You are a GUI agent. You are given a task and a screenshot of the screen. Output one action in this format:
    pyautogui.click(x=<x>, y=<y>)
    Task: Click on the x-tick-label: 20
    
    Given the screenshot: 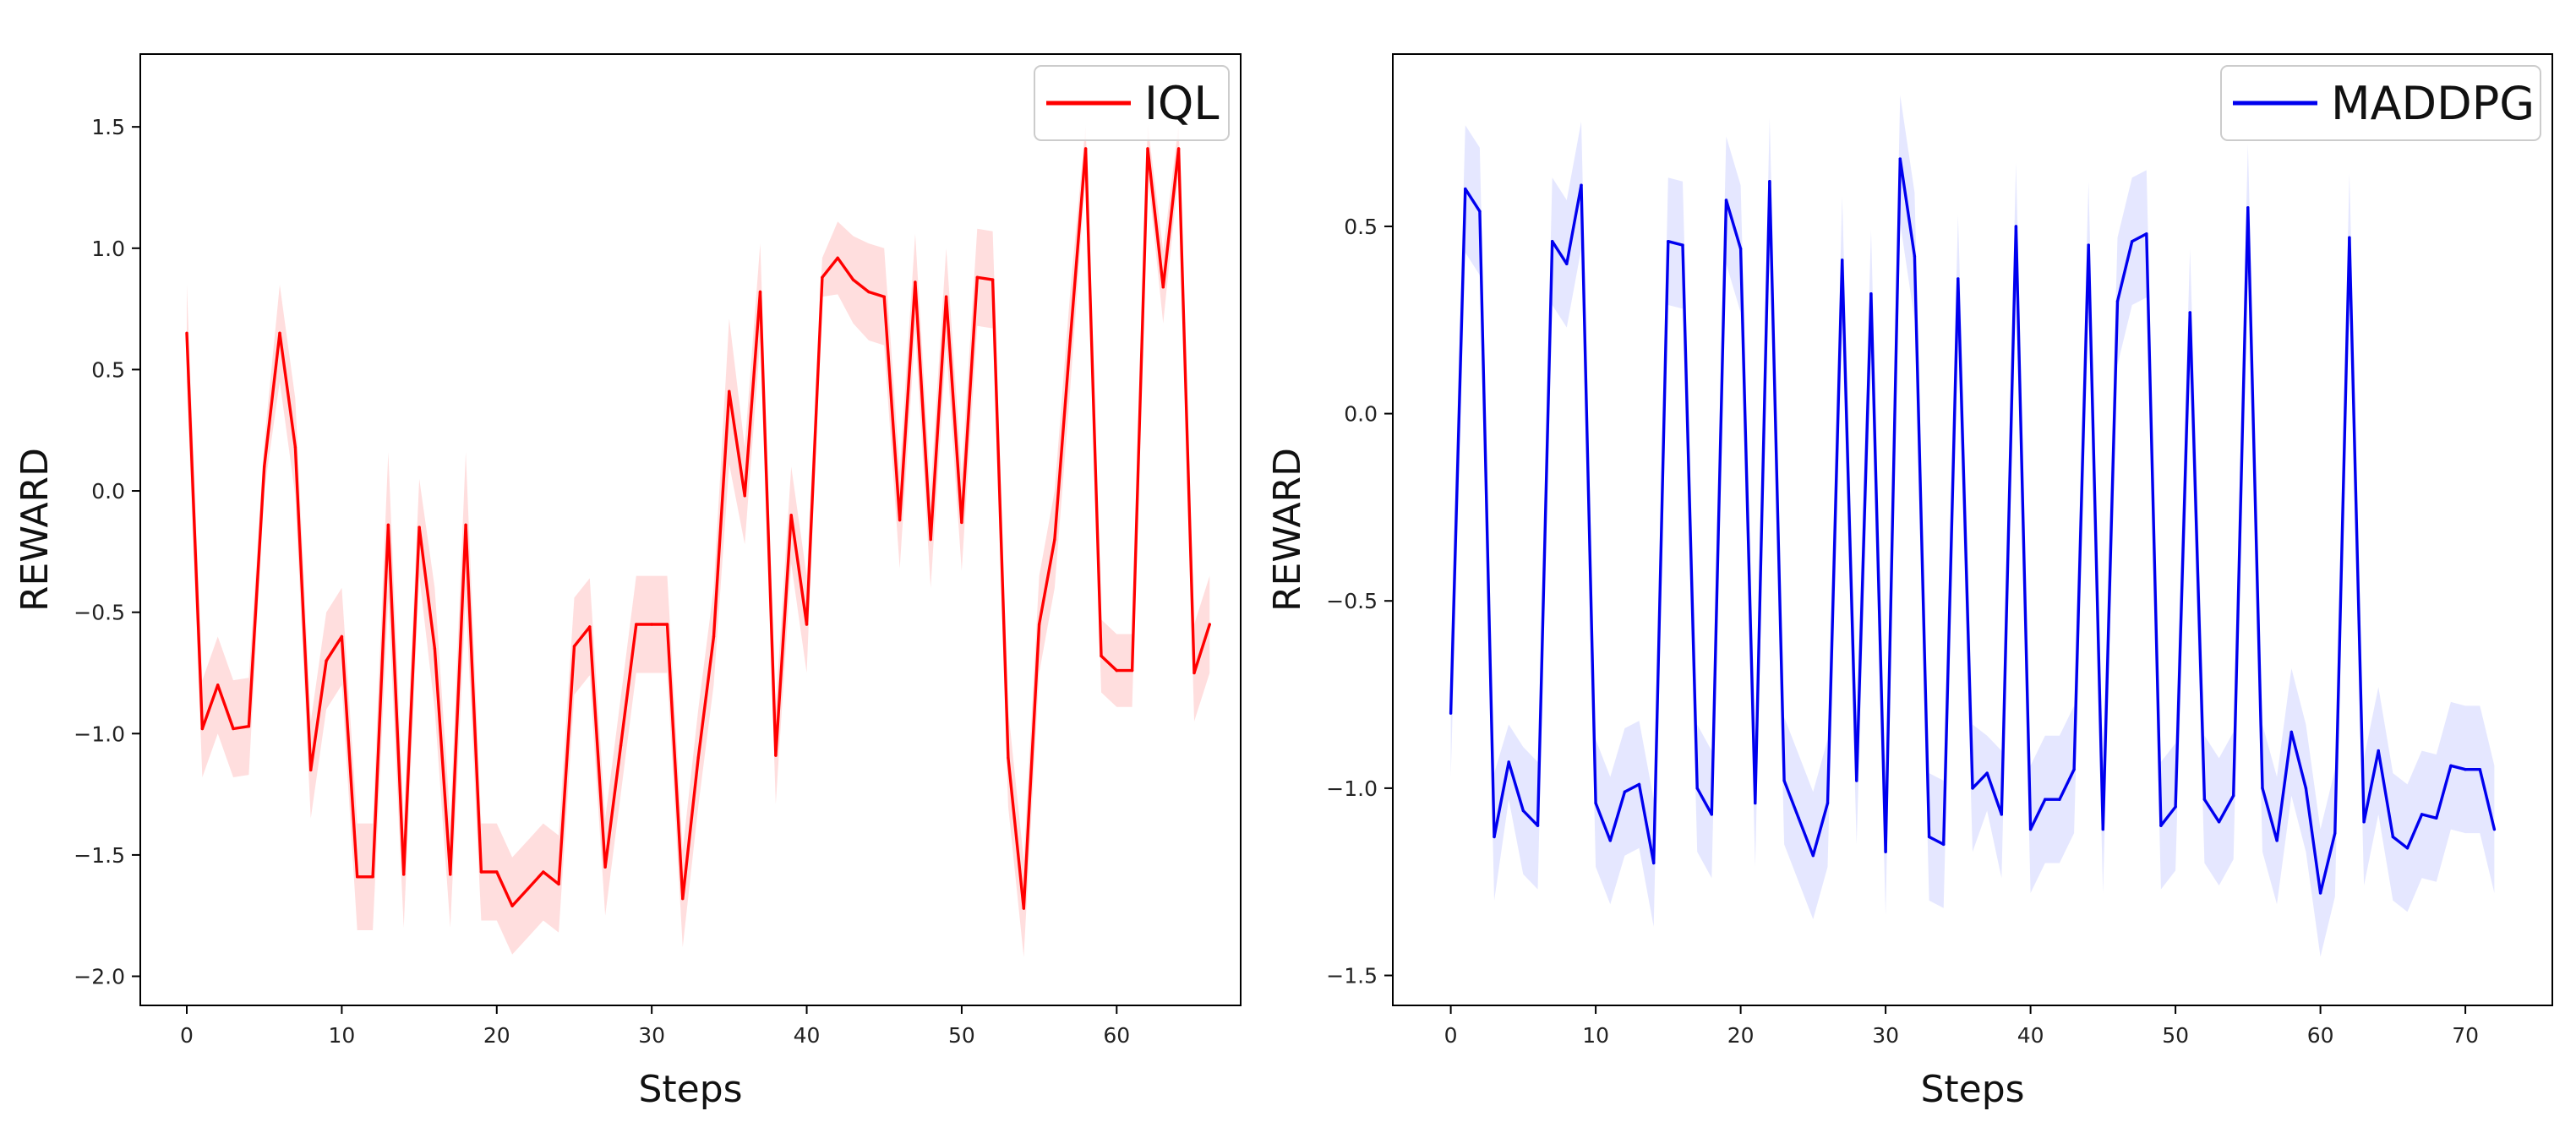 What is the action you would take?
    pyautogui.click(x=496, y=1035)
    